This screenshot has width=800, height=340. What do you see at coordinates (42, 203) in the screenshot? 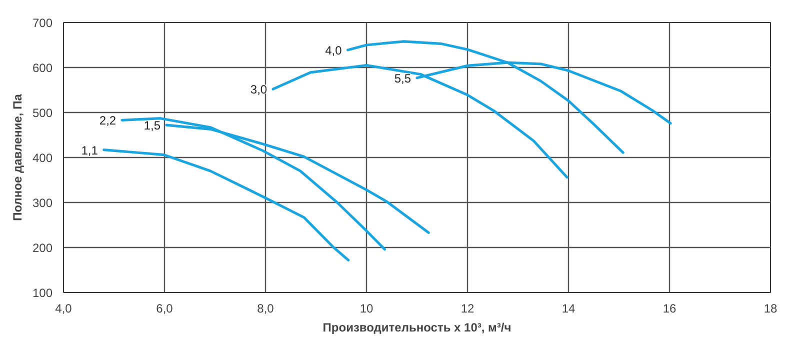
I see `y-tick-label: 300` at bounding box center [42, 203].